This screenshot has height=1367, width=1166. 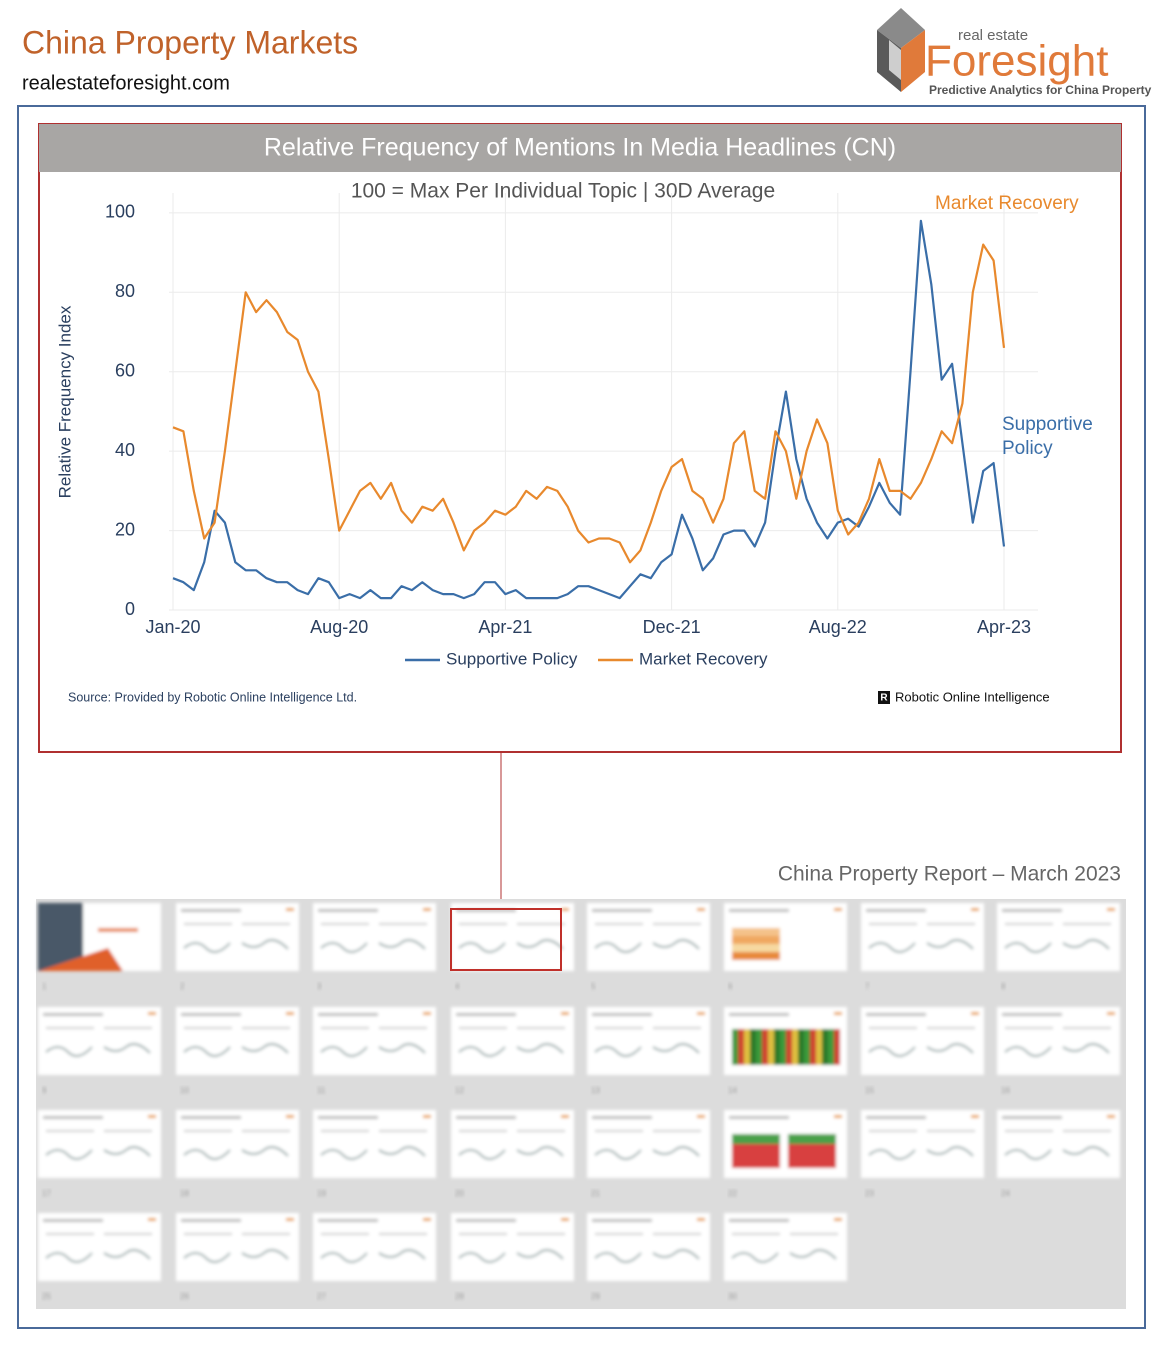 I want to click on site-url: realestateforesight.com, so click(x=126, y=83).